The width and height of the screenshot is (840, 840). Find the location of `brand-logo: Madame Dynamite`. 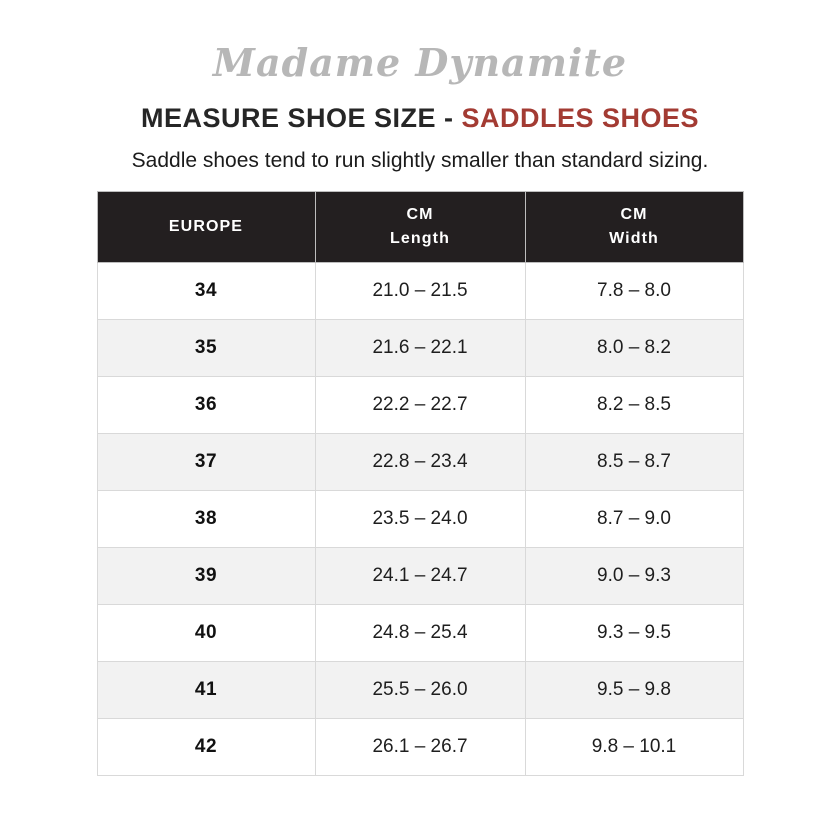

brand-logo: Madame Dynamite is located at coordinates (420, 62).